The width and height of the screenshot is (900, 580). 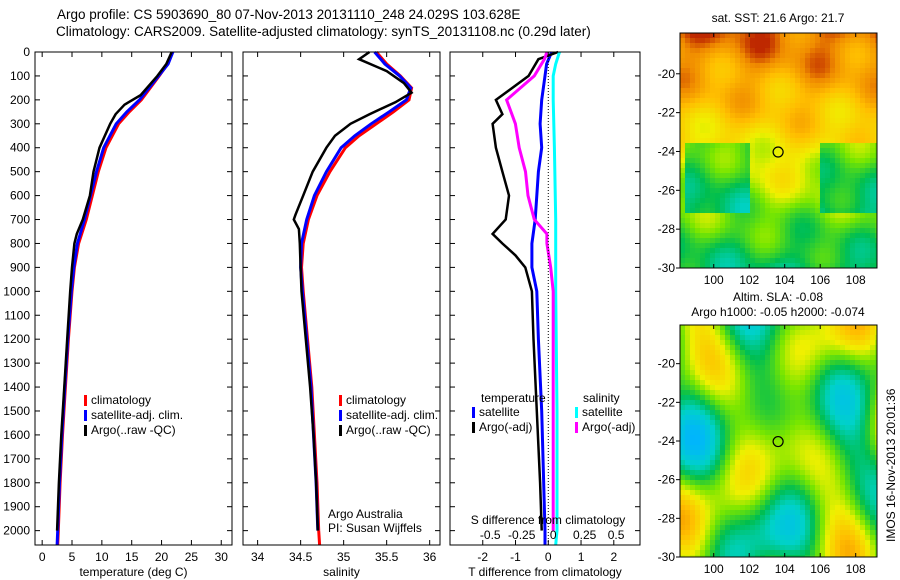 What do you see at coordinates (85, 415) in the screenshot?
I see `temperature-legend-swatch` at bounding box center [85, 415].